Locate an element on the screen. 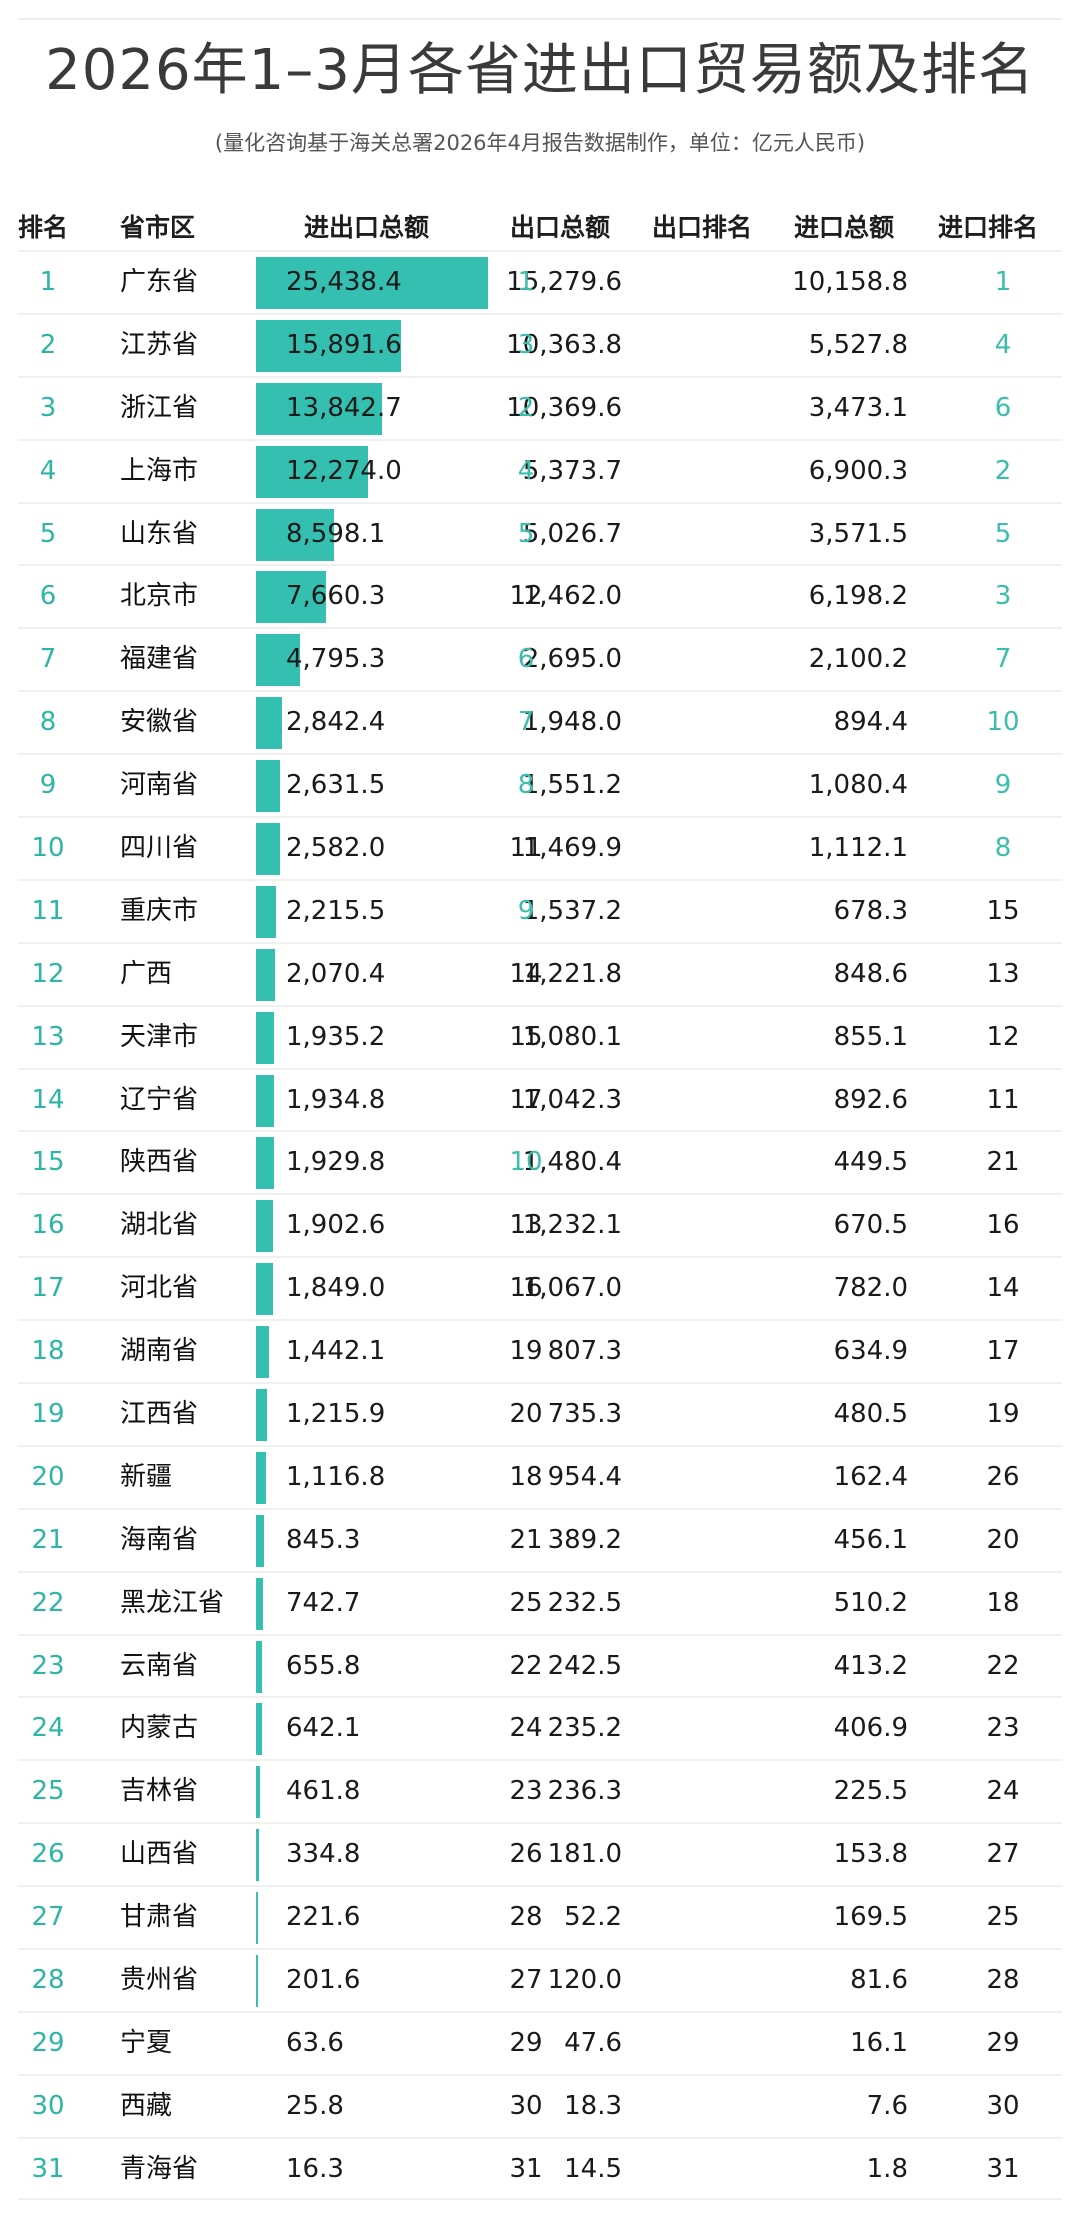  export-rank-cell: 24 is located at coordinates (526, 1728).